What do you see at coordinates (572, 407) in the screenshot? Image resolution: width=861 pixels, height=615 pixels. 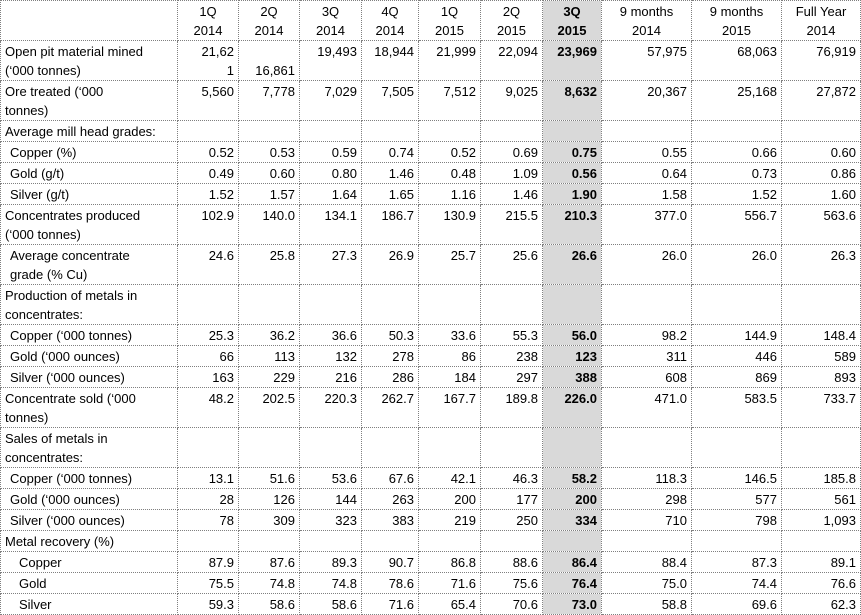 I see `value-cell: 226.0` at bounding box center [572, 407].